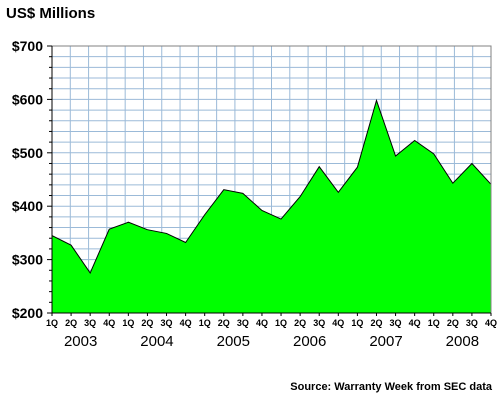 Image resolution: width=500 pixels, height=400 pixels. What do you see at coordinates (27, 313) in the screenshot?
I see `y-tick-label: $200` at bounding box center [27, 313].